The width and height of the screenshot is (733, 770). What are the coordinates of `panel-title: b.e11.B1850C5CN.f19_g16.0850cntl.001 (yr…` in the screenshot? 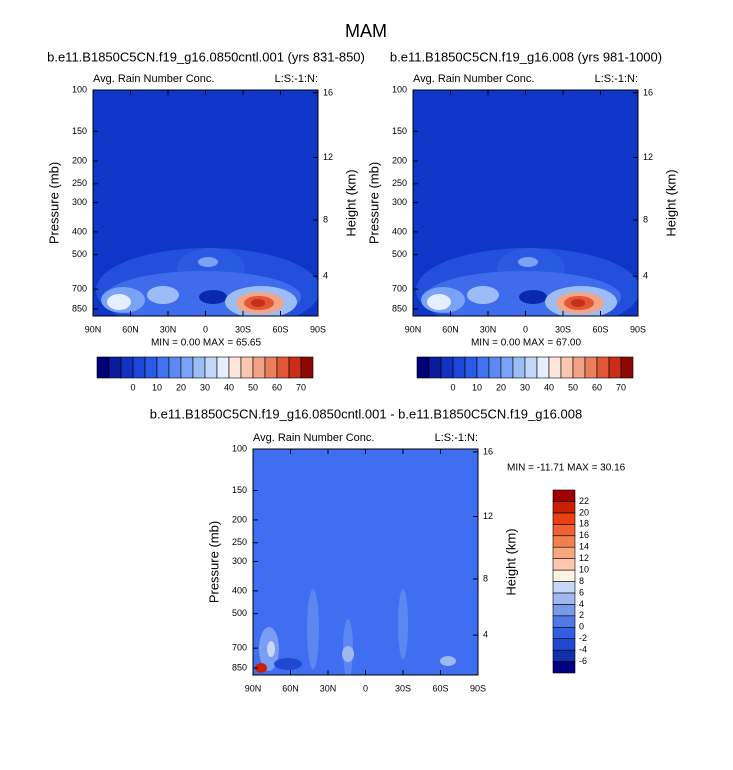 It's located at (206, 56).